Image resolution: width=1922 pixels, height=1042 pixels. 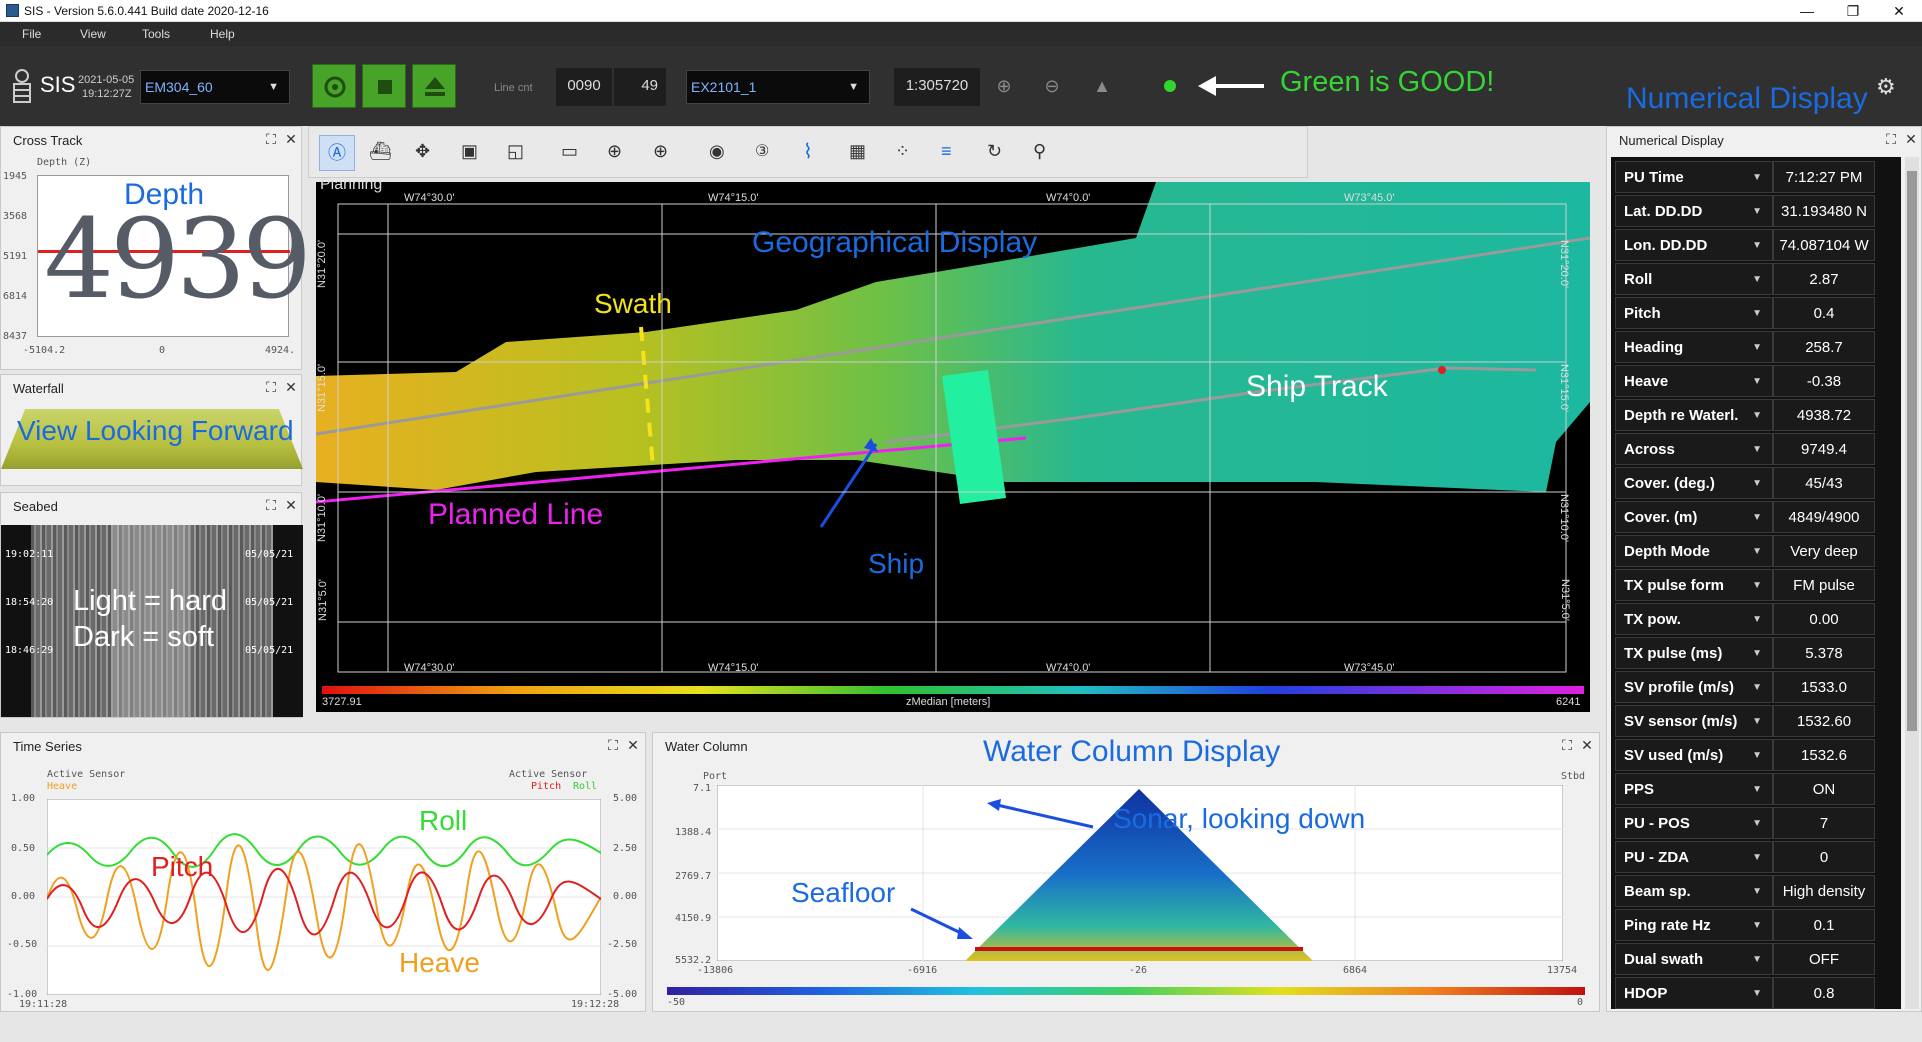 I want to click on numerical-row-label: Heave ▼, so click(x=1694, y=381).